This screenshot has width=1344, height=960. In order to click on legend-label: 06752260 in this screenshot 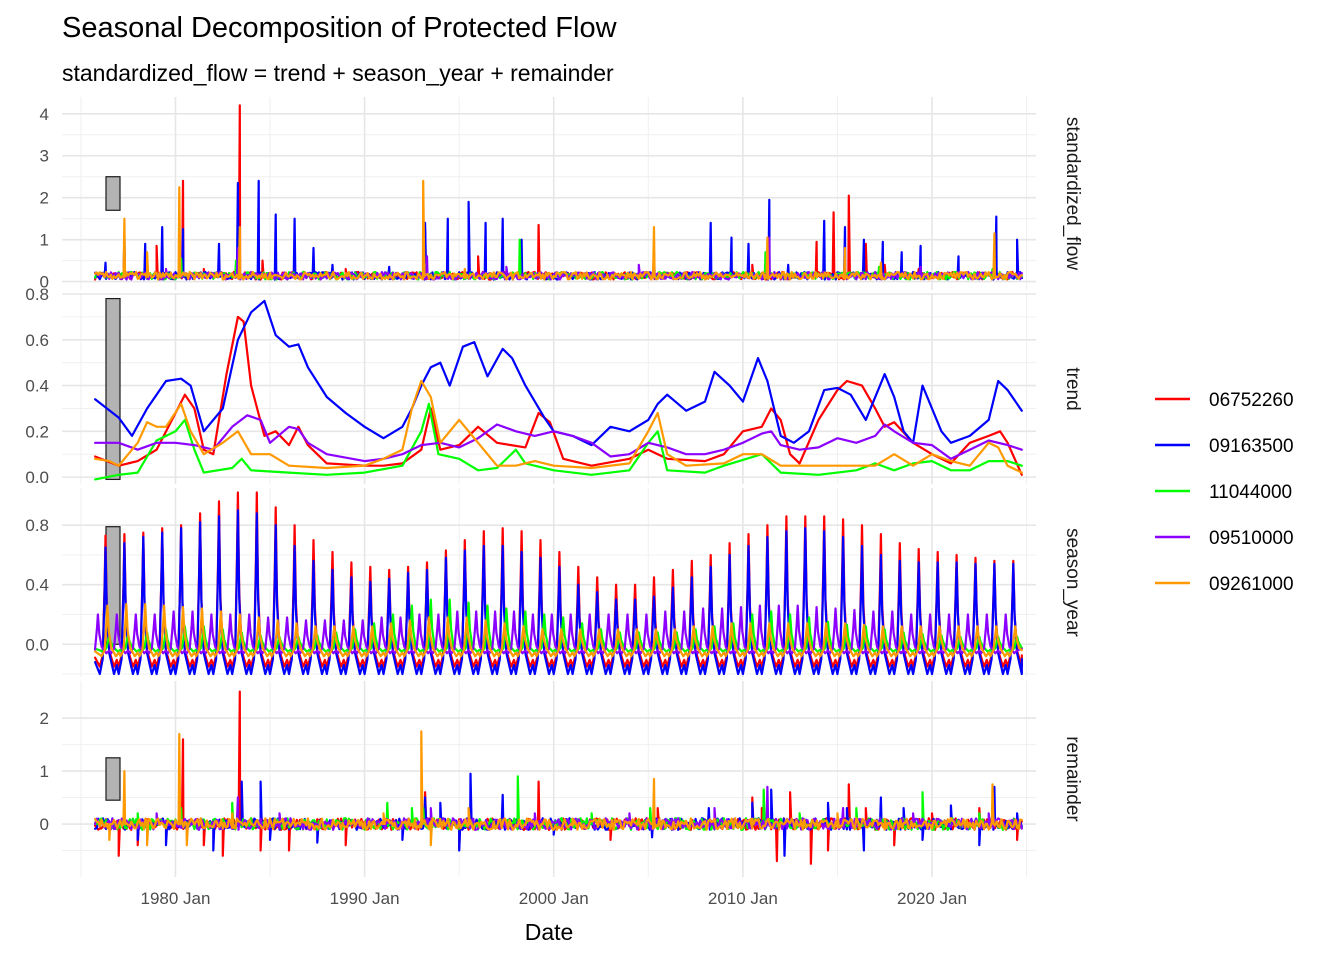, I will do `click(1251, 400)`.